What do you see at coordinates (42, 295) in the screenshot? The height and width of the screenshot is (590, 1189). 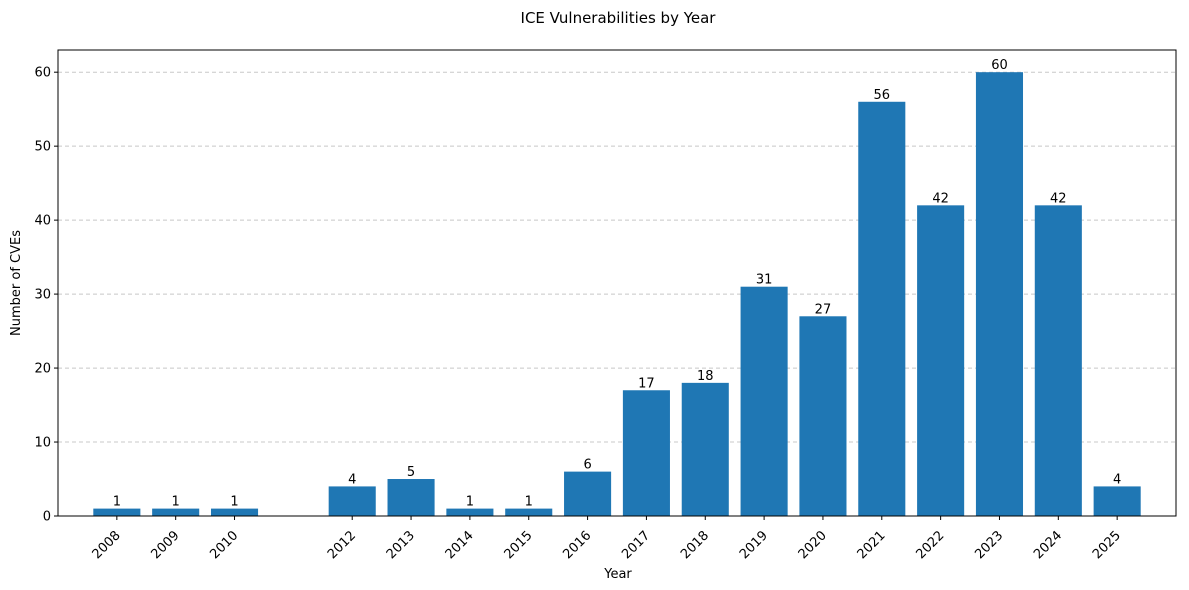 I see `y-tick-label: 30` at bounding box center [42, 295].